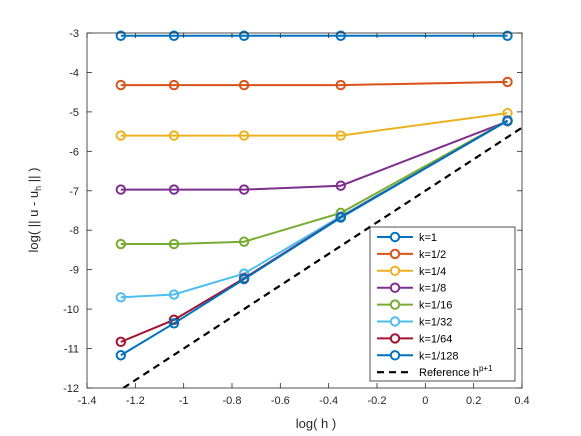 This screenshot has height=436, width=581. What do you see at coordinates (328, 401) in the screenshot?
I see `x-tick-label: -0.4` at bounding box center [328, 401].